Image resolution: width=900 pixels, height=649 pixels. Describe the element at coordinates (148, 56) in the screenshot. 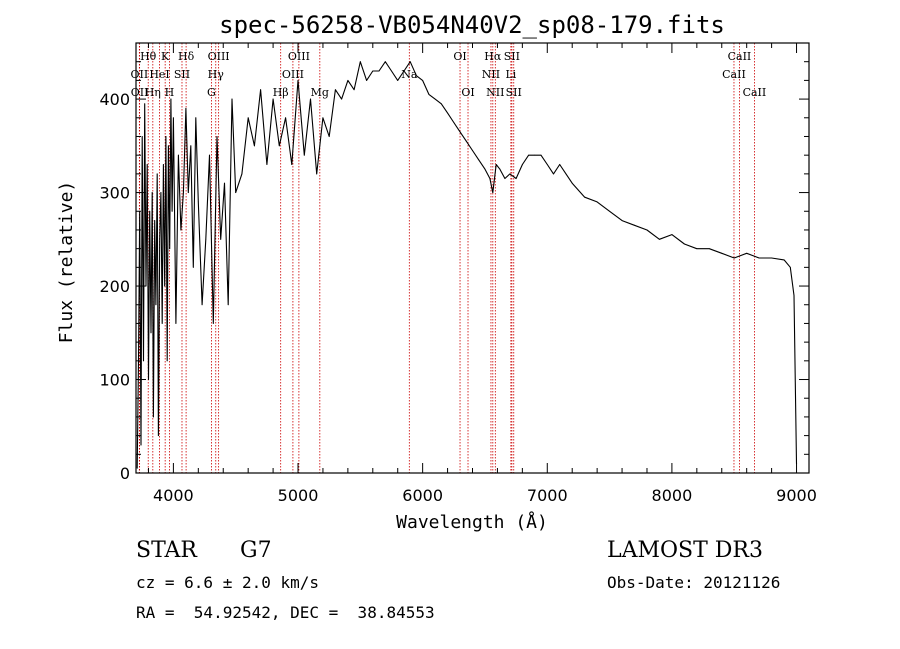

I see `line-label-0: Hθ` at that location.